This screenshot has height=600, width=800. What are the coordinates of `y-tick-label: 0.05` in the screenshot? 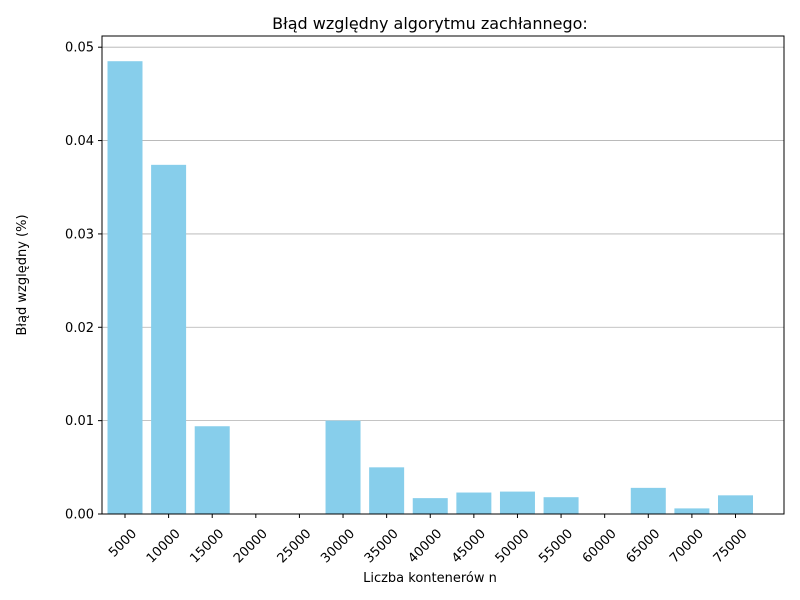 It's located at (79, 48).